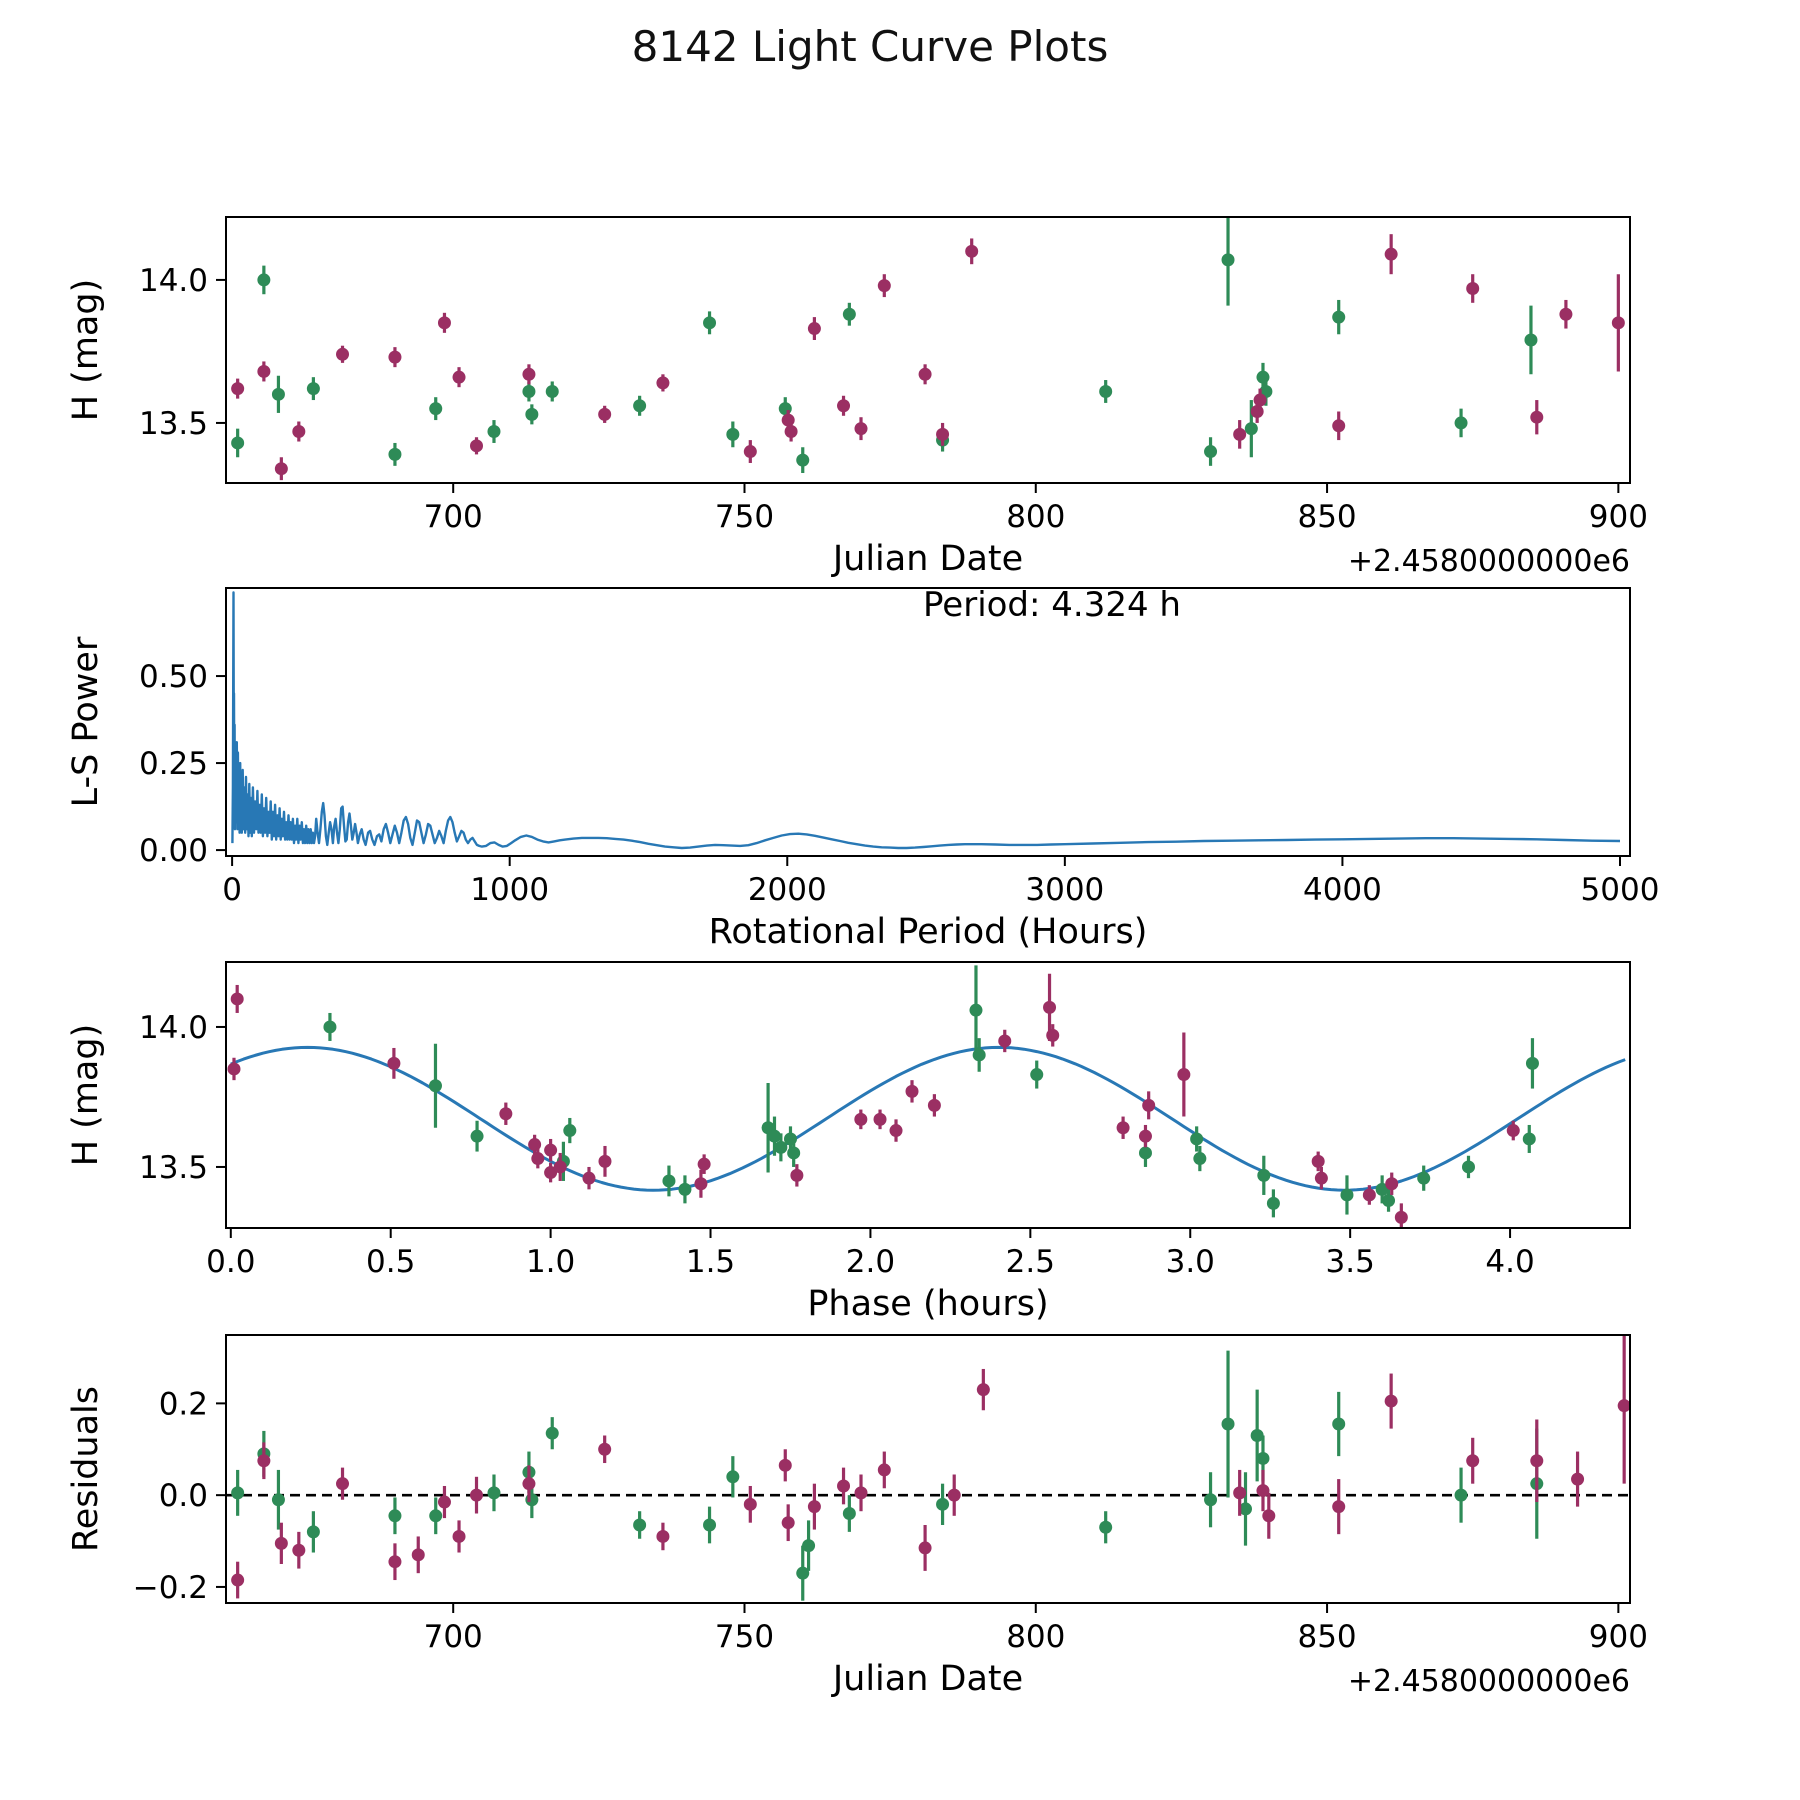 This screenshot has height=1800, width=1800. What do you see at coordinates (1489, 1681) in the screenshot?
I see `axis-offset-text: +2.4580000000e6` at bounding box center [1489, 1681].